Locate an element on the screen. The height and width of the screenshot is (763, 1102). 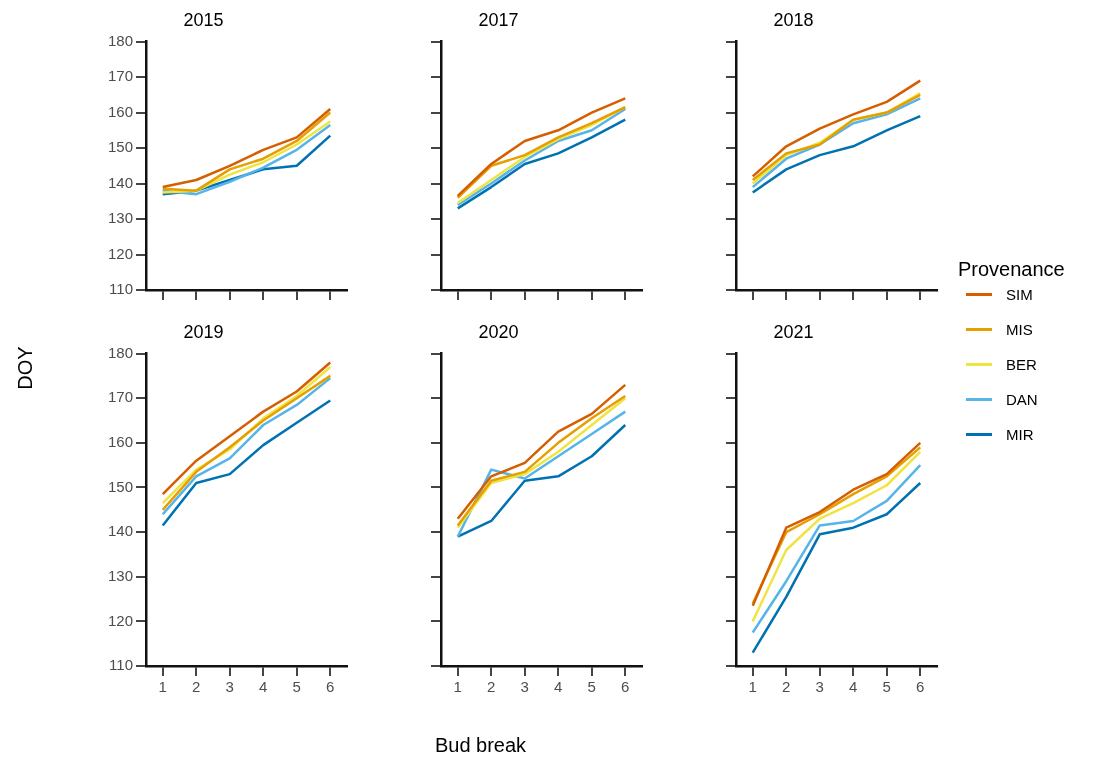
chart-title: 2019 is located at coordinates (203, 331).